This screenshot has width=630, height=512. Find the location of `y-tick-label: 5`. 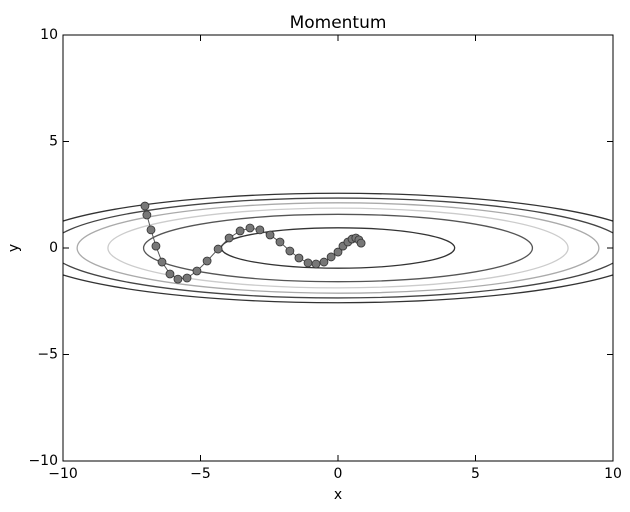

y-tick-label: 5 is located at coordinates (53, 142).